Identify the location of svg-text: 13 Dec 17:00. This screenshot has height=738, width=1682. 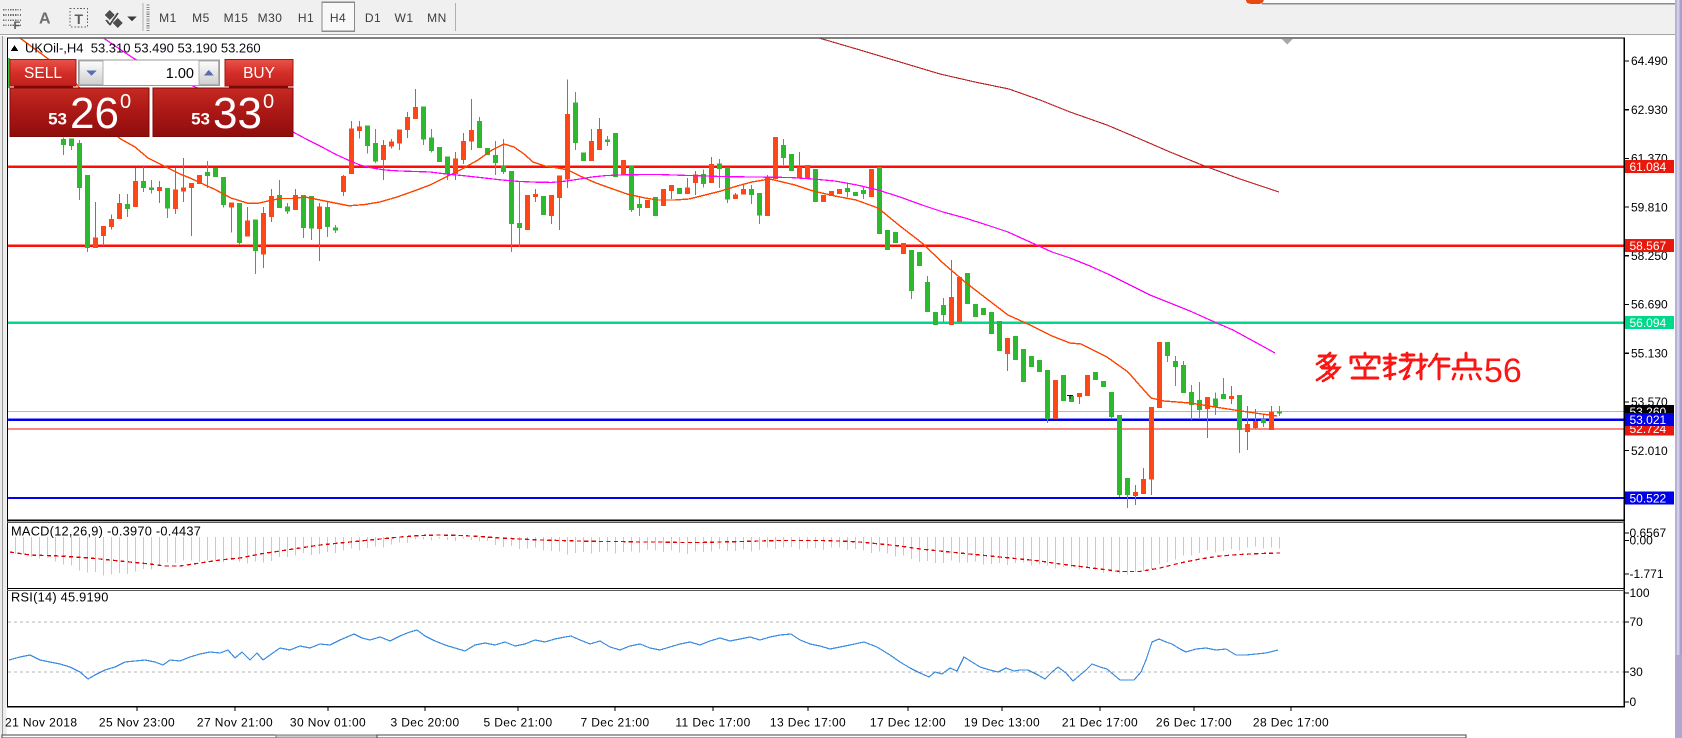
(808, 723).